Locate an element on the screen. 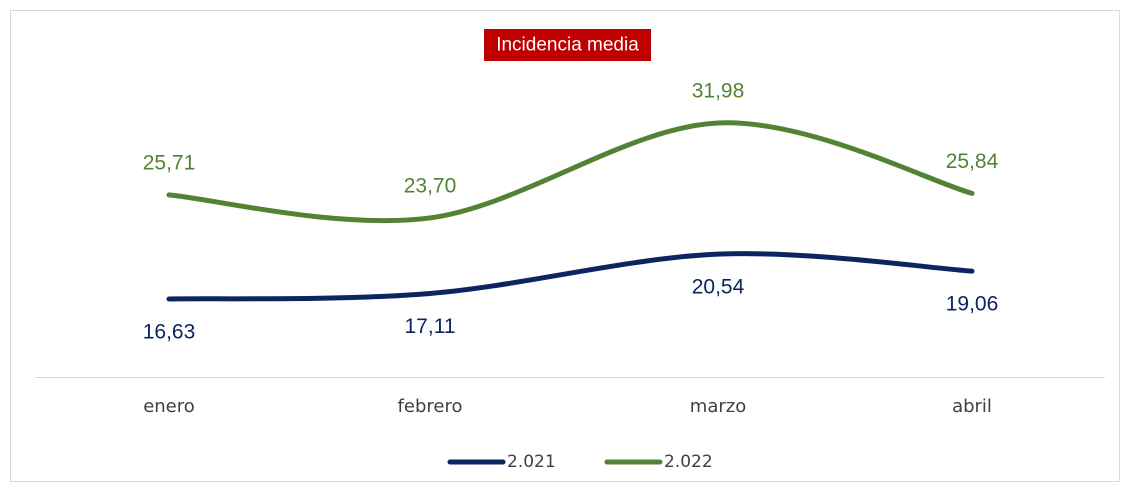 This screenshot has height=492, width=1130. line is located at coordinates (570, 276).